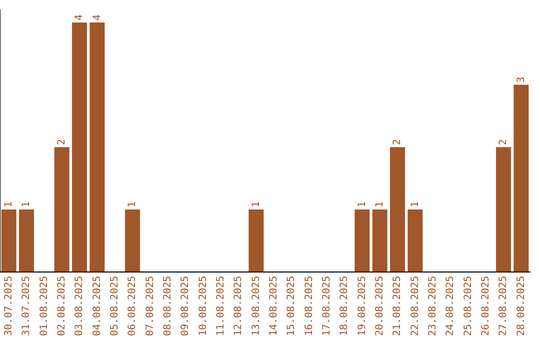 The image size is (540, 340). I want to click on x-tick-label: 24.08.2025, so click(450, 306).